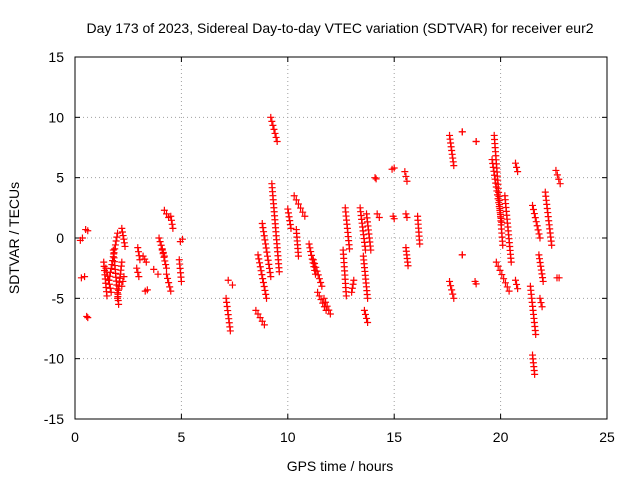 The image size is (640, 480). What do you see at coordinates (75, 437) in the screenshot?
I see `x-tick-label: 0` at bounding box center [75, 437].